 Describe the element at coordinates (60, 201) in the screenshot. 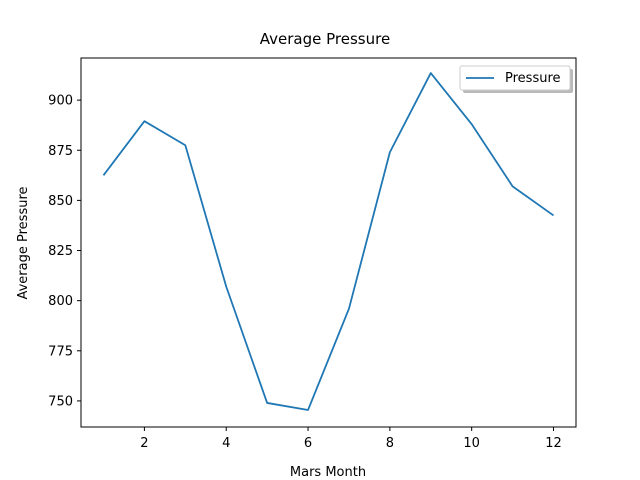

I see `y-tick-label: 850` at that location.